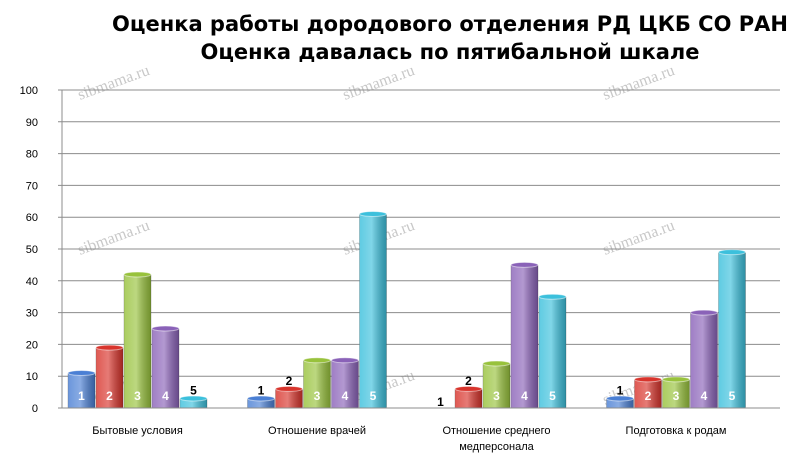 This screenshot has width=800, height=470. Describe the element at coordinates (407, 391) in the screenshot. I see `bar-labels: 1 2 3 4 5 1 2 3 4 5 1 2 3 4 5 1 2 3 4 5` at that location.